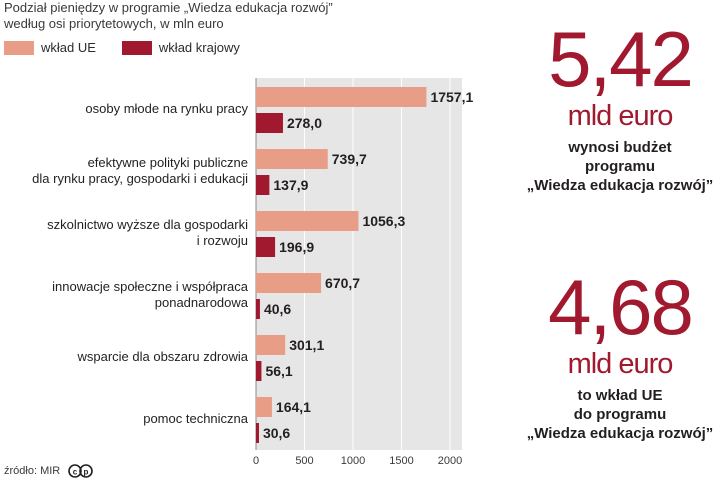  What do you see at coordinates (383, 221) in the screenshot?
I see `data-label: 1056,3` at bounding box center [383, 221].